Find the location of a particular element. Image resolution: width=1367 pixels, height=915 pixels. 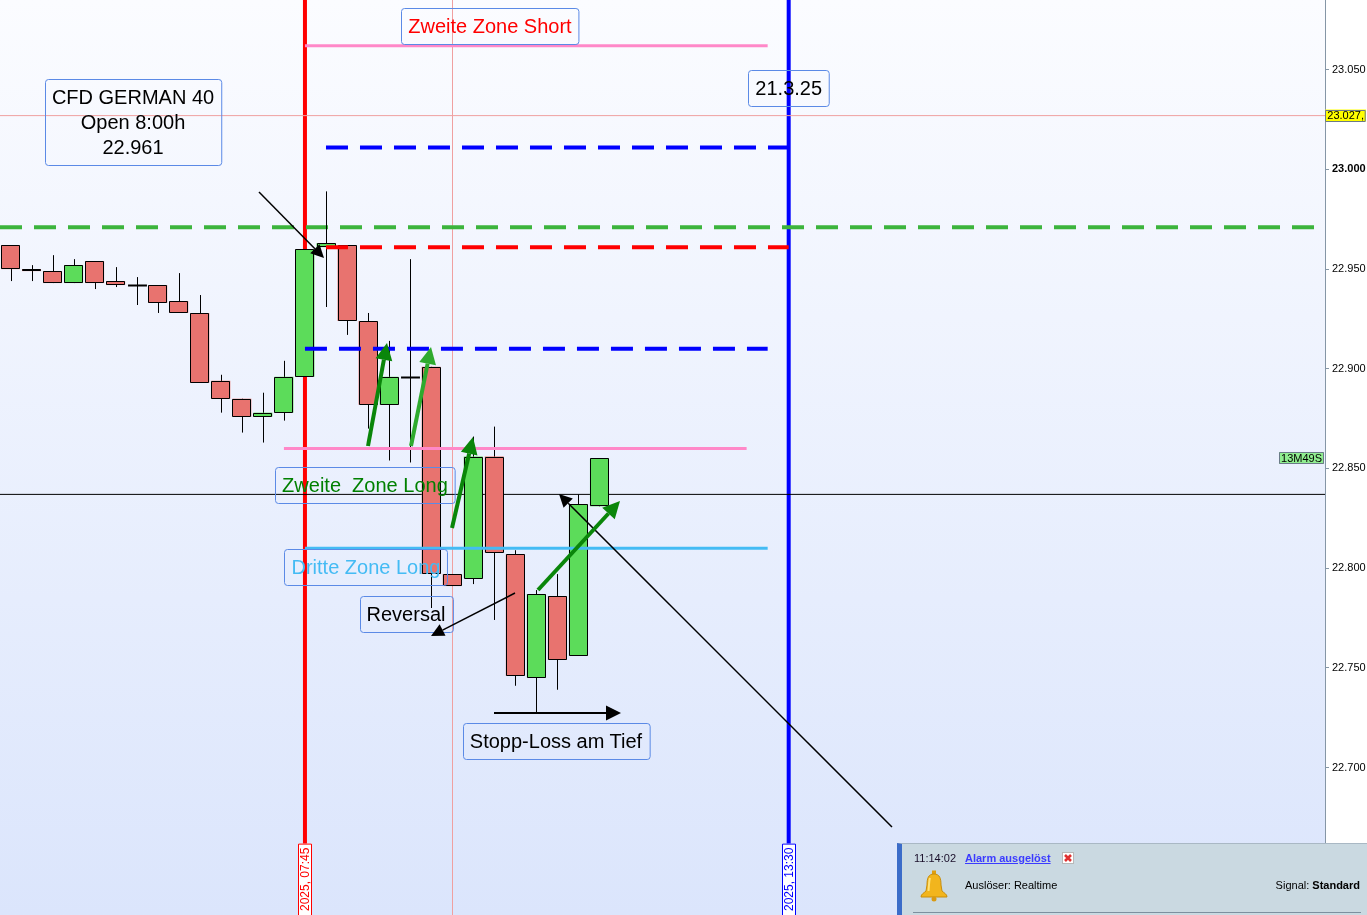

y-tick-label: 22.850 is located at coordinates (1349, 467).